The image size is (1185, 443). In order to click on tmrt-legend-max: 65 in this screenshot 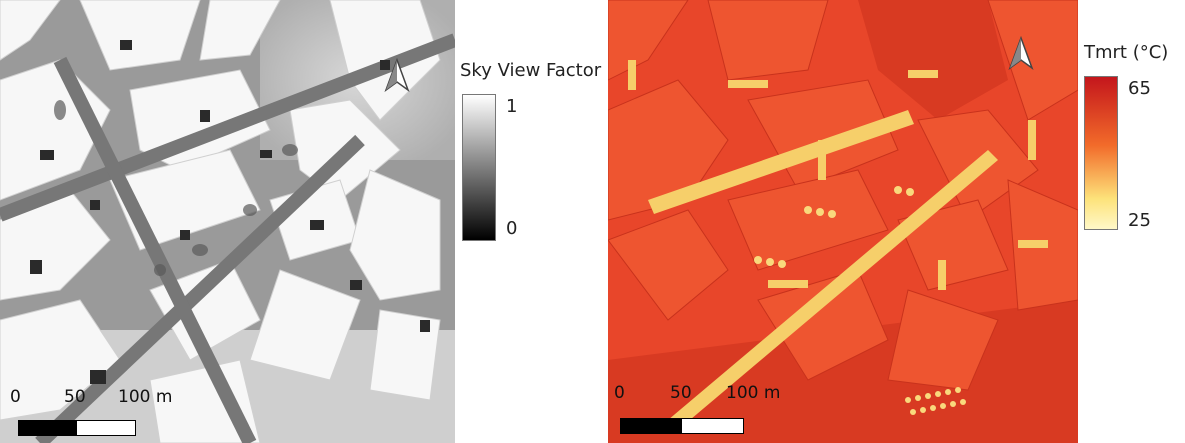, I will do `click(1139, 88)`.